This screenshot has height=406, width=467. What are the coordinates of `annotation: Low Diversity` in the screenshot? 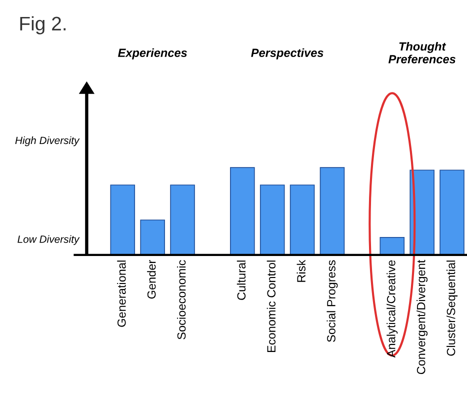 It's located at (49, 240).